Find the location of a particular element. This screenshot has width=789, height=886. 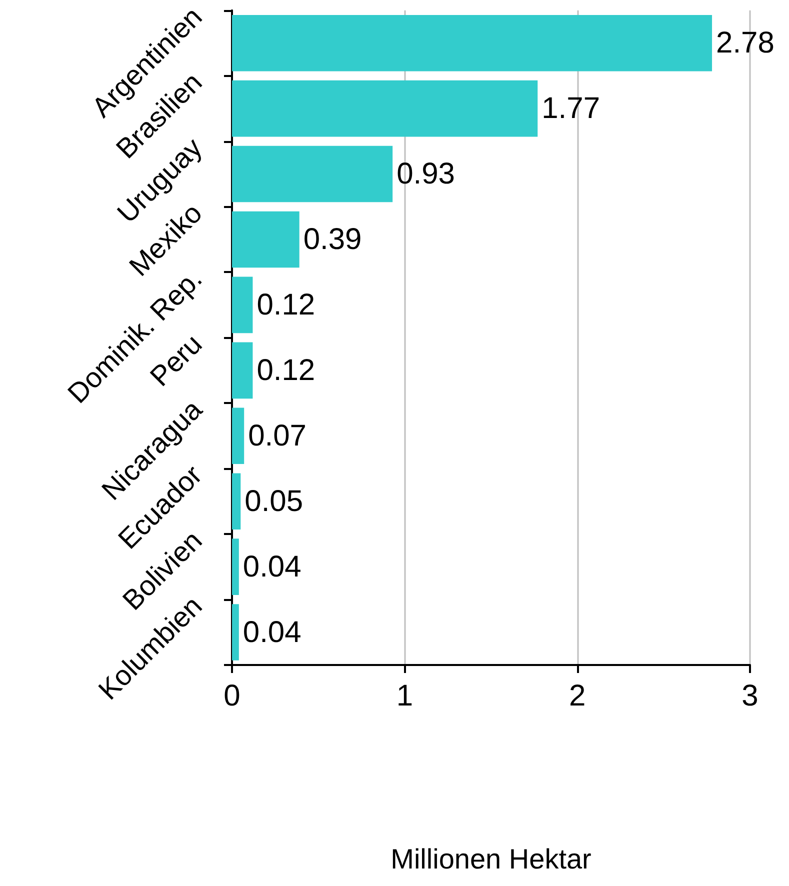

x-tick-label: 3 is located at coordinates (750, 696).